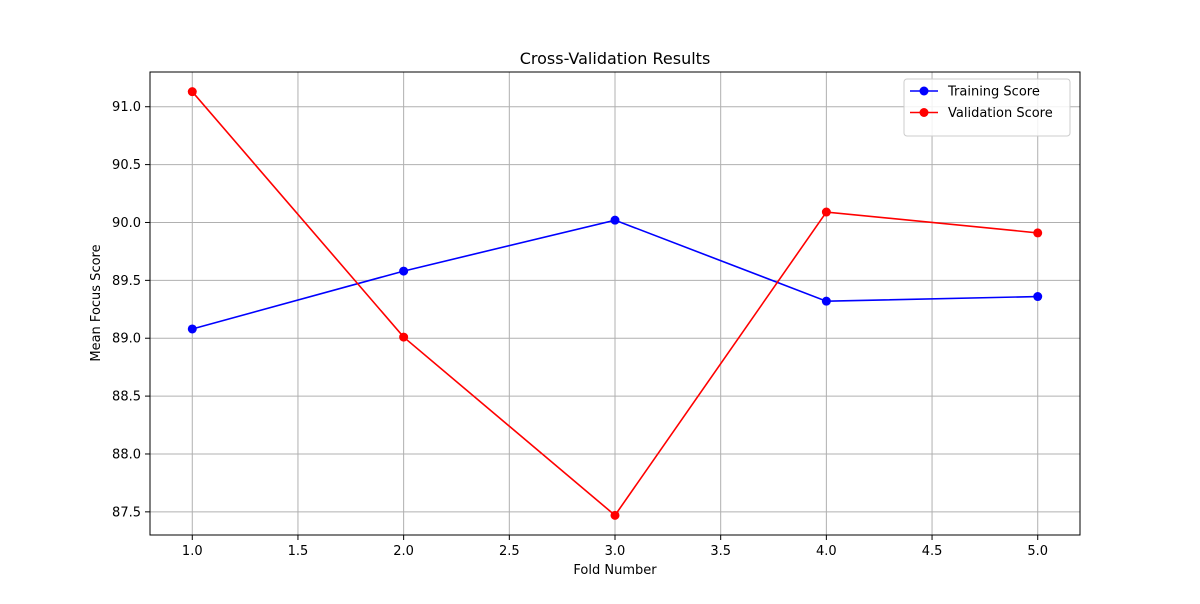 This screenshot has height=604, width=1200. Describe the element at coordinates (403, 551) in the screenshot. I see `x-tick-label: 2.0` at that location.